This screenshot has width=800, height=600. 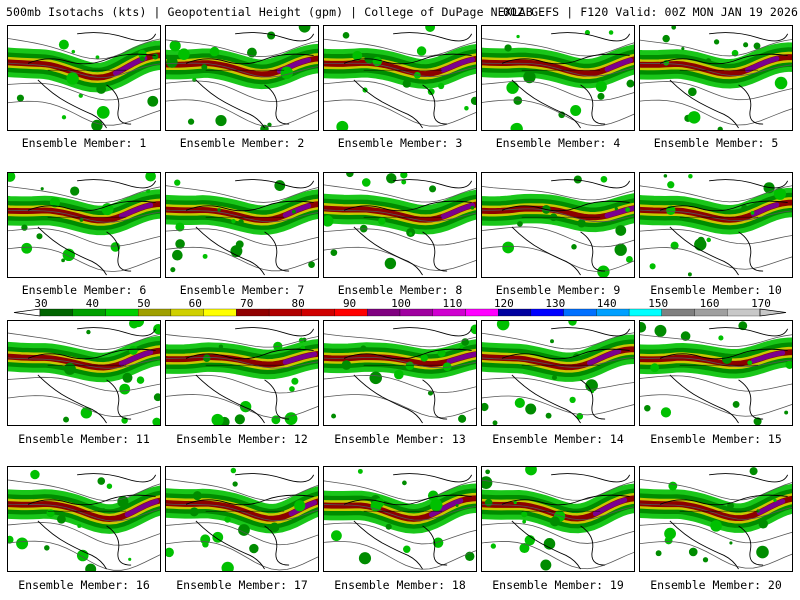 What do you see at coordinates (247, 303) in the screenshot?
I see `colorbar-tick-label: 70` at bounding box center [247, 303].